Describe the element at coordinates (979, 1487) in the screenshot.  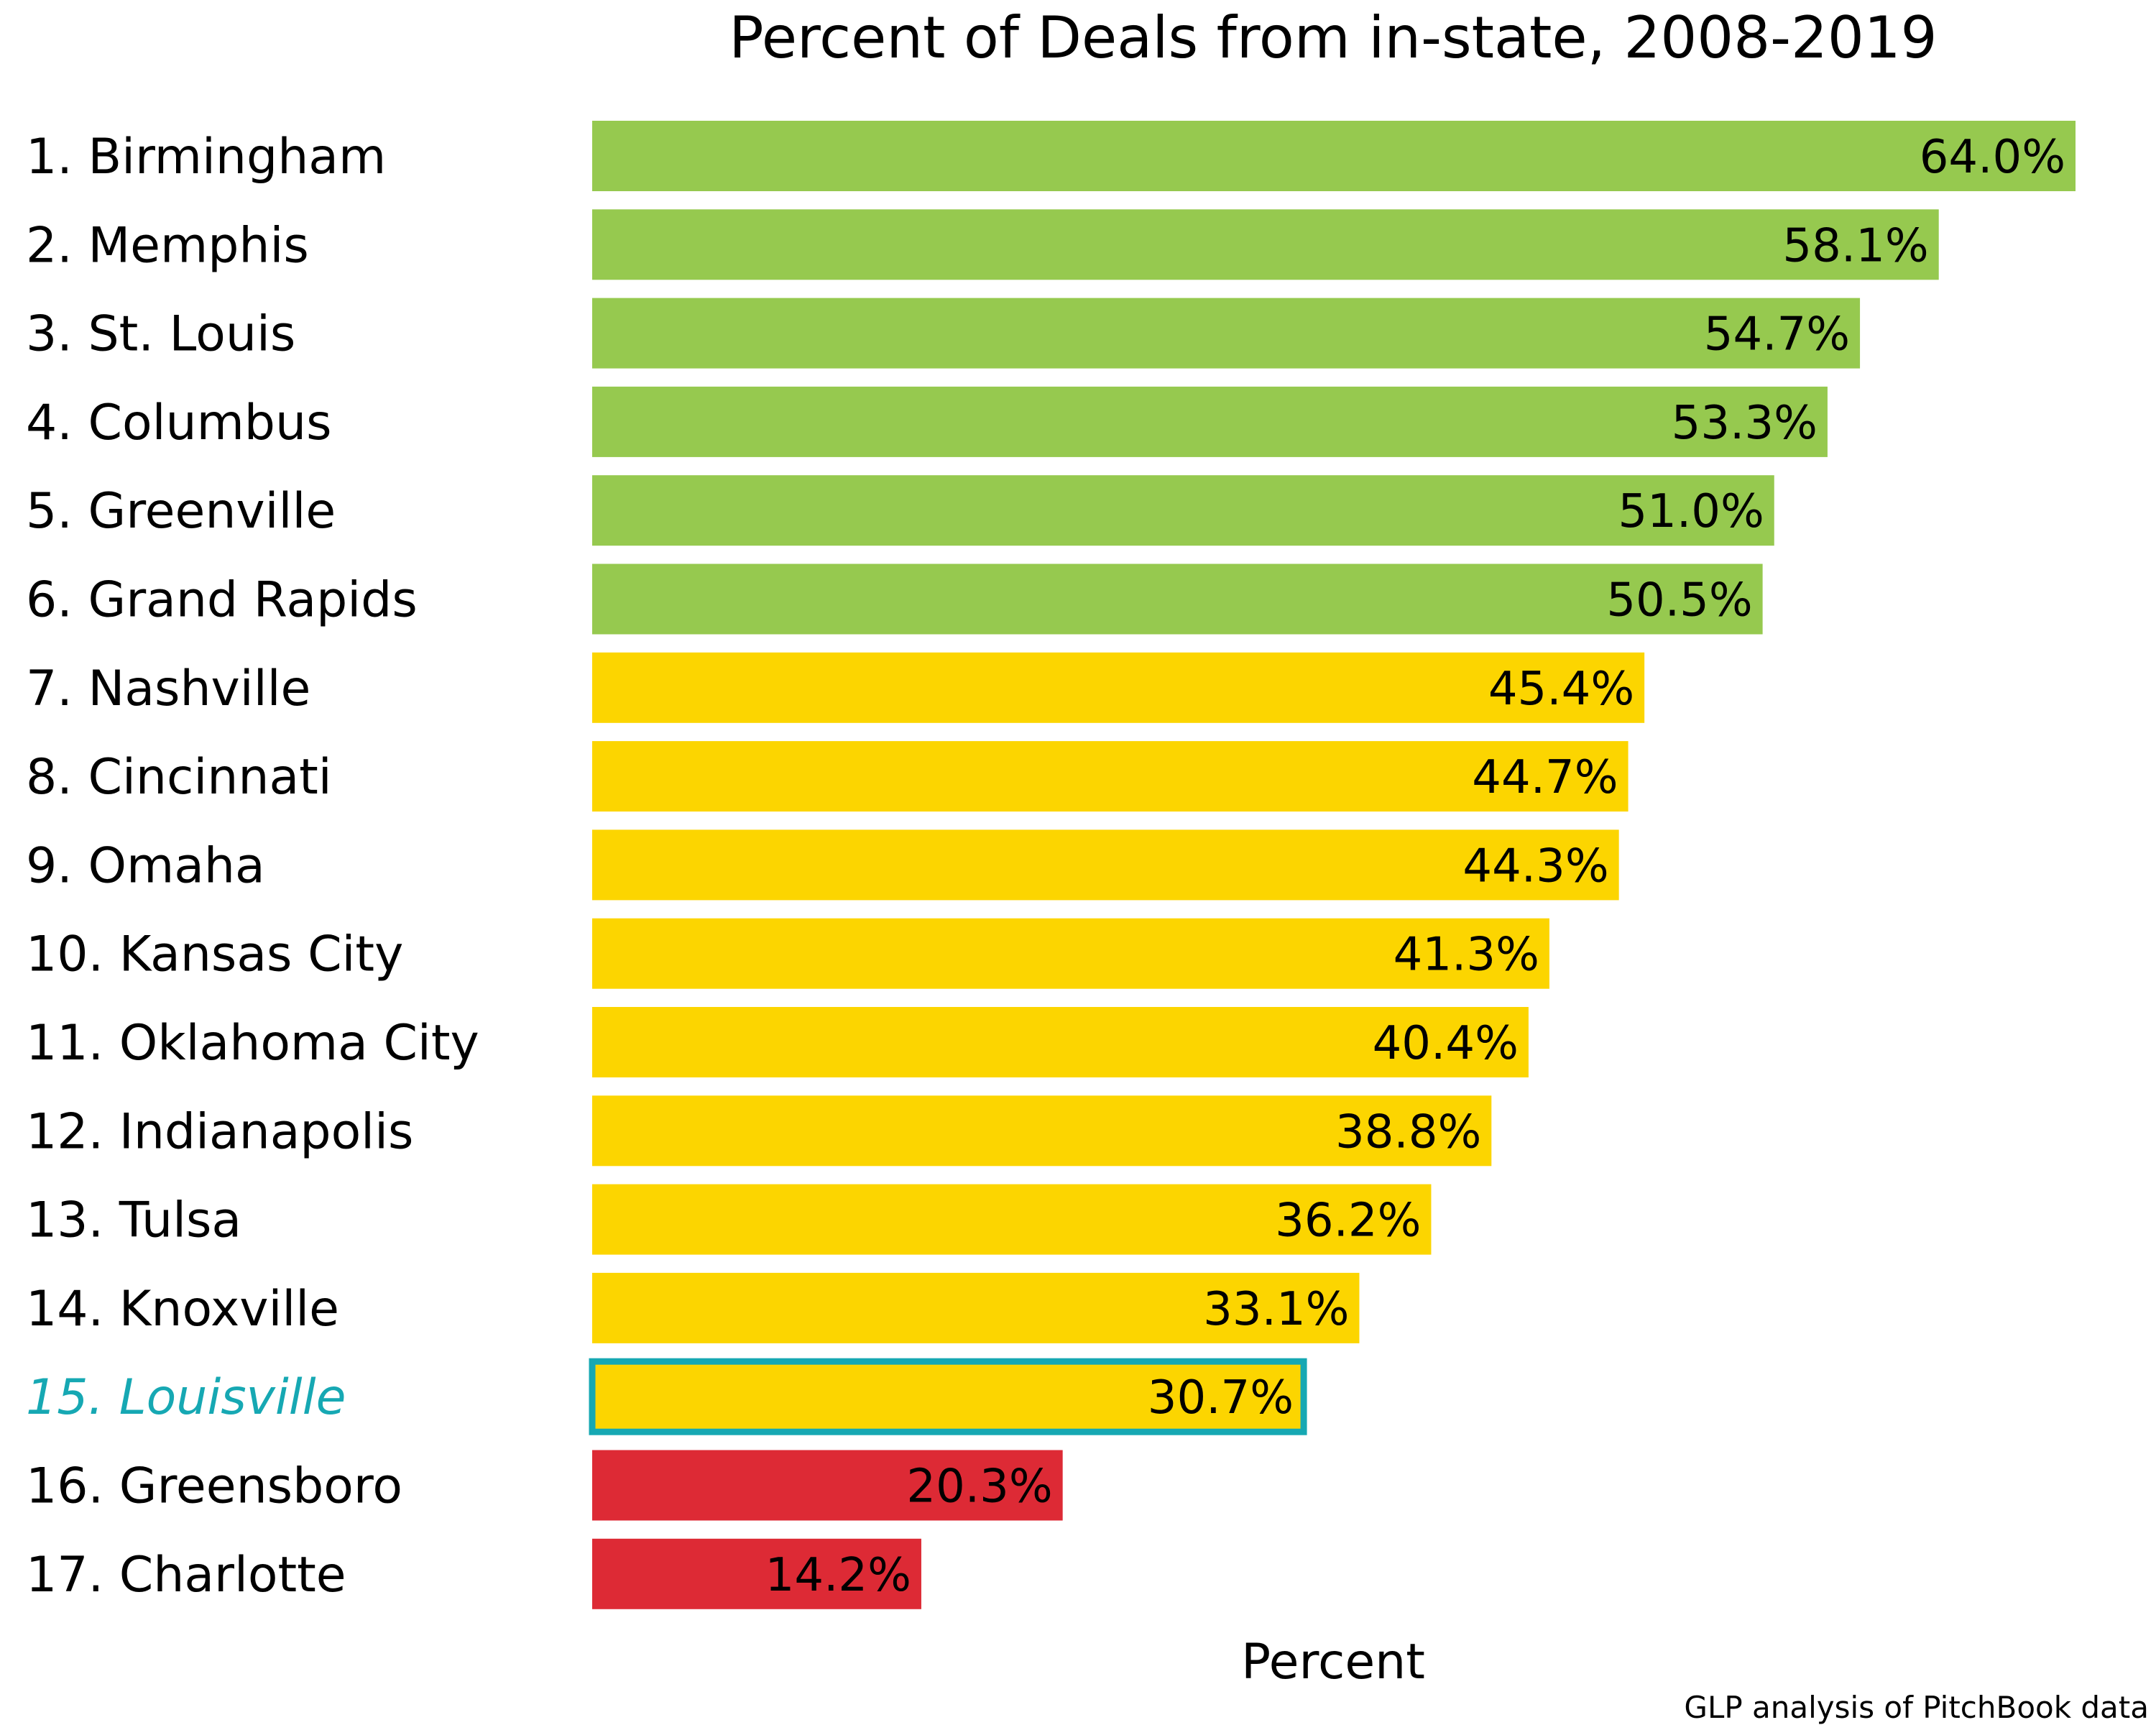
I see `value-label: 20.3%` at that location.